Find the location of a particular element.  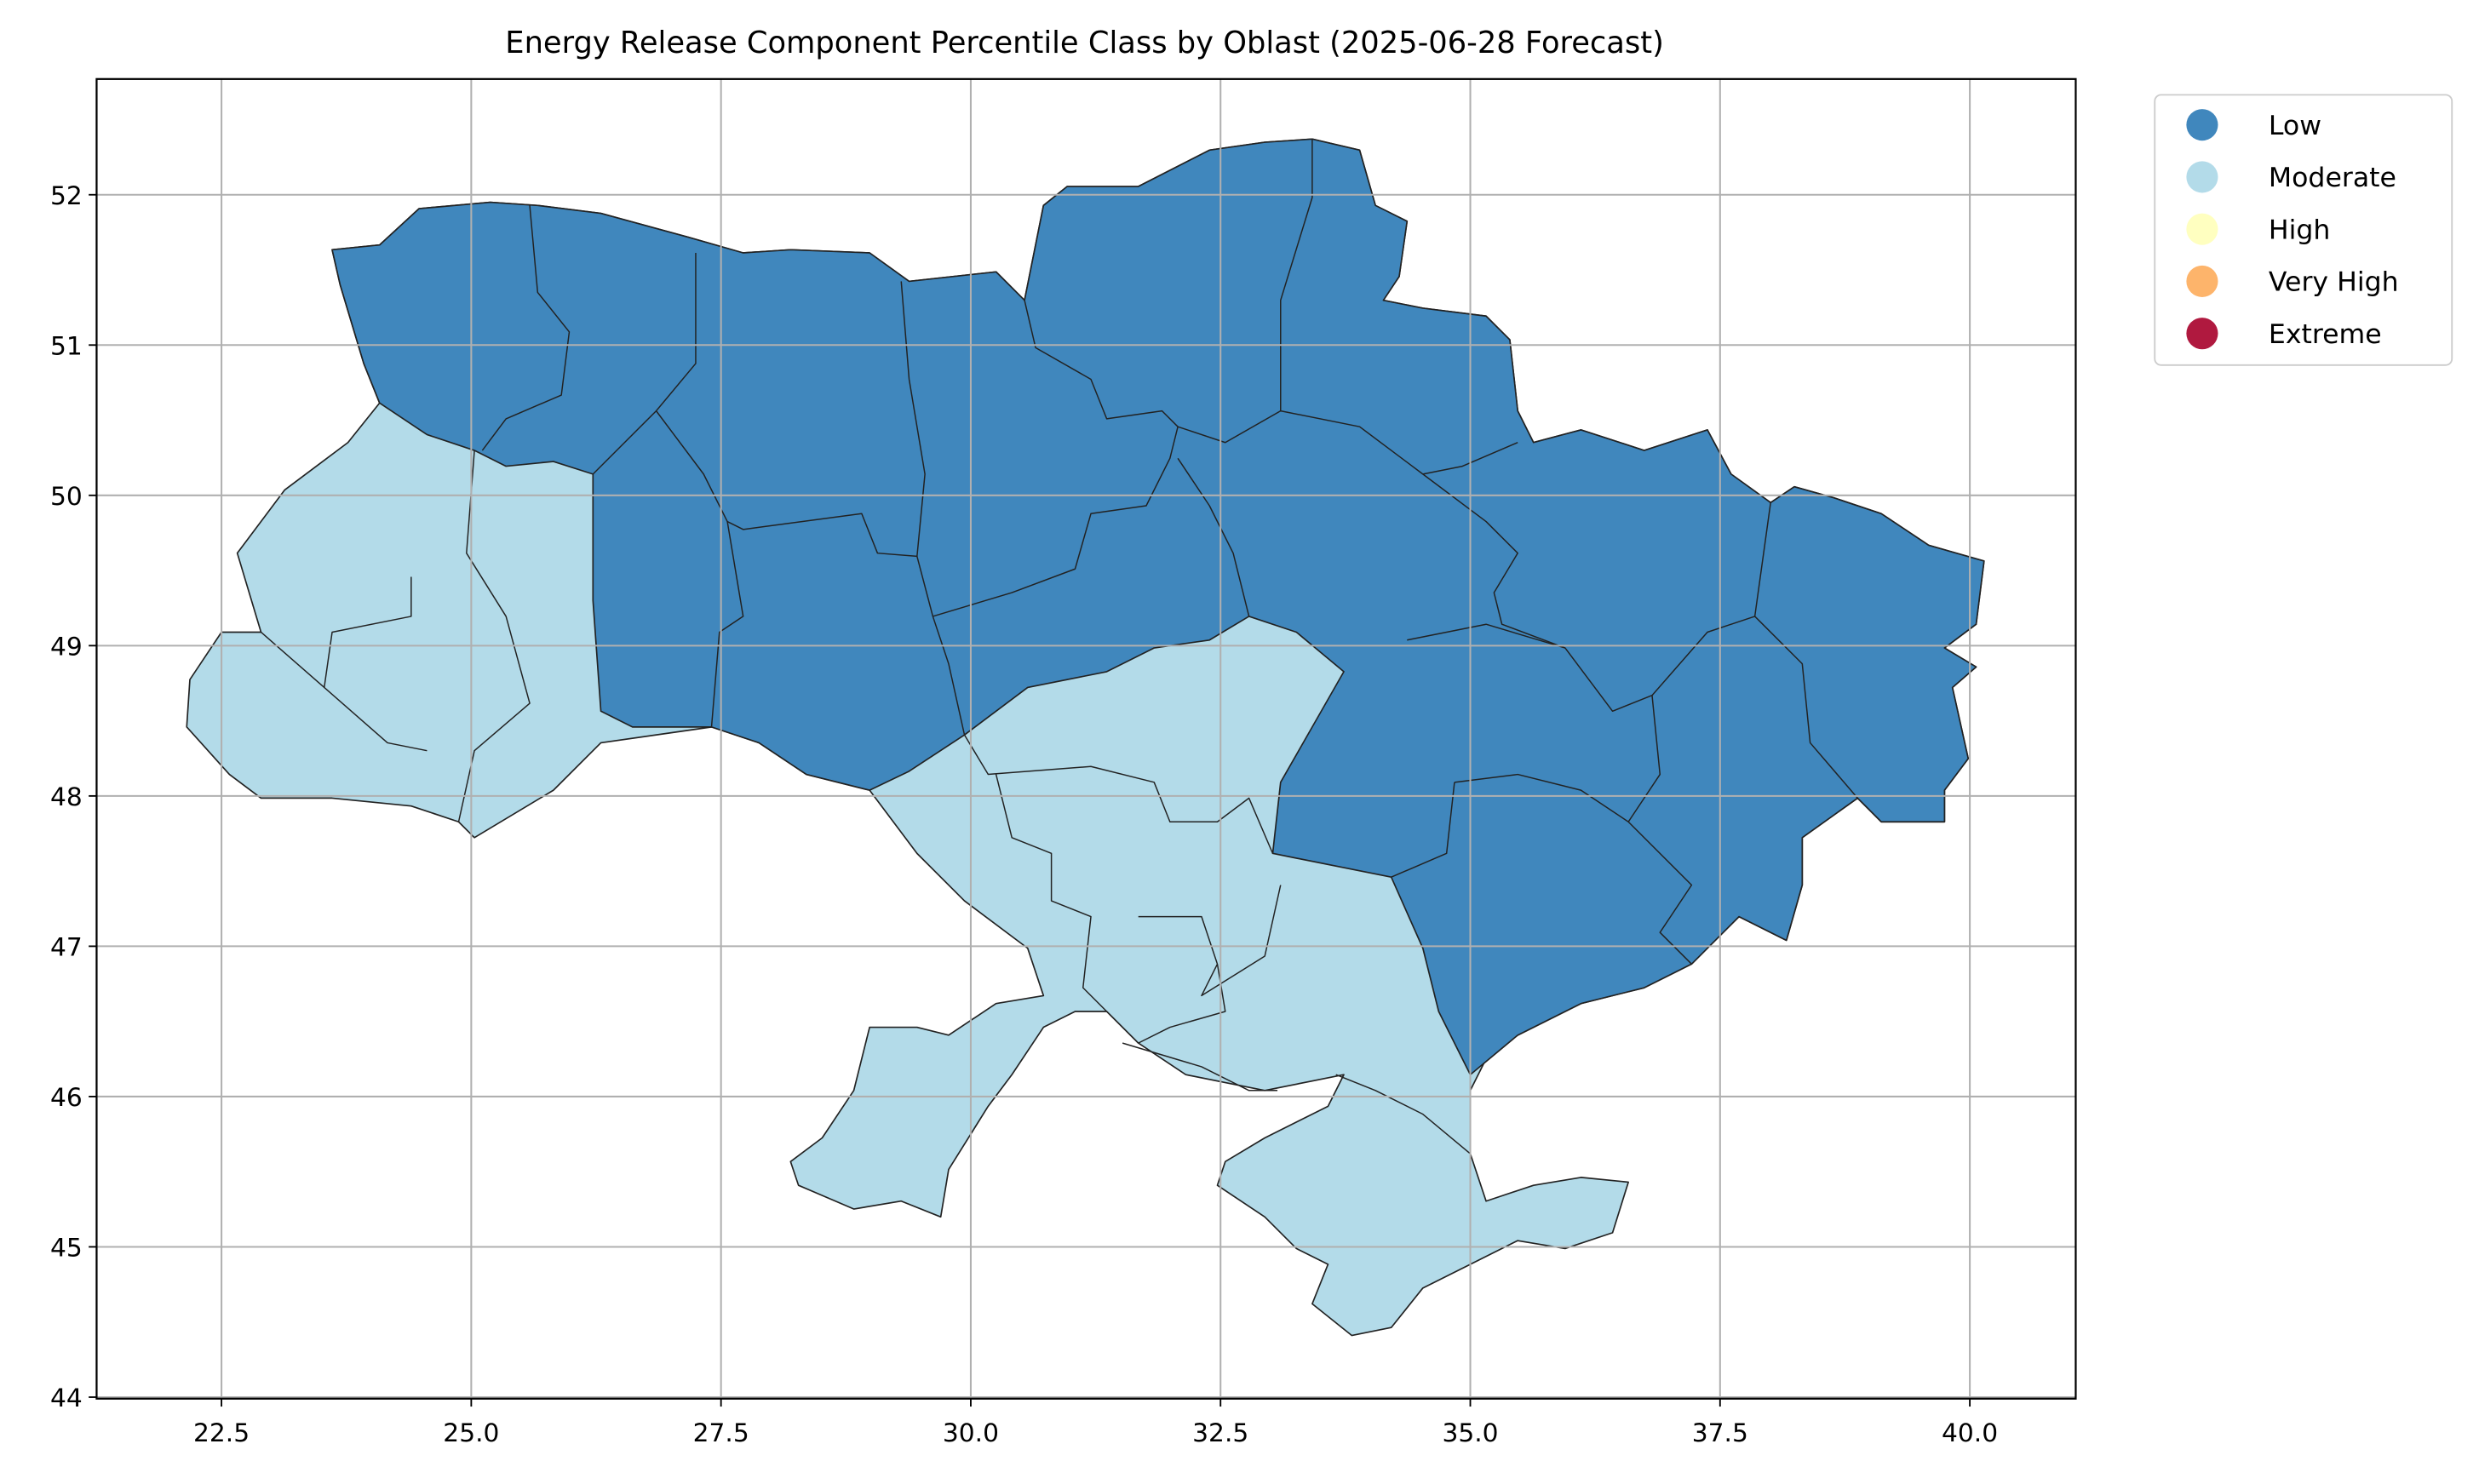

legend-label: Very High is located at coordinates (2334, 282).